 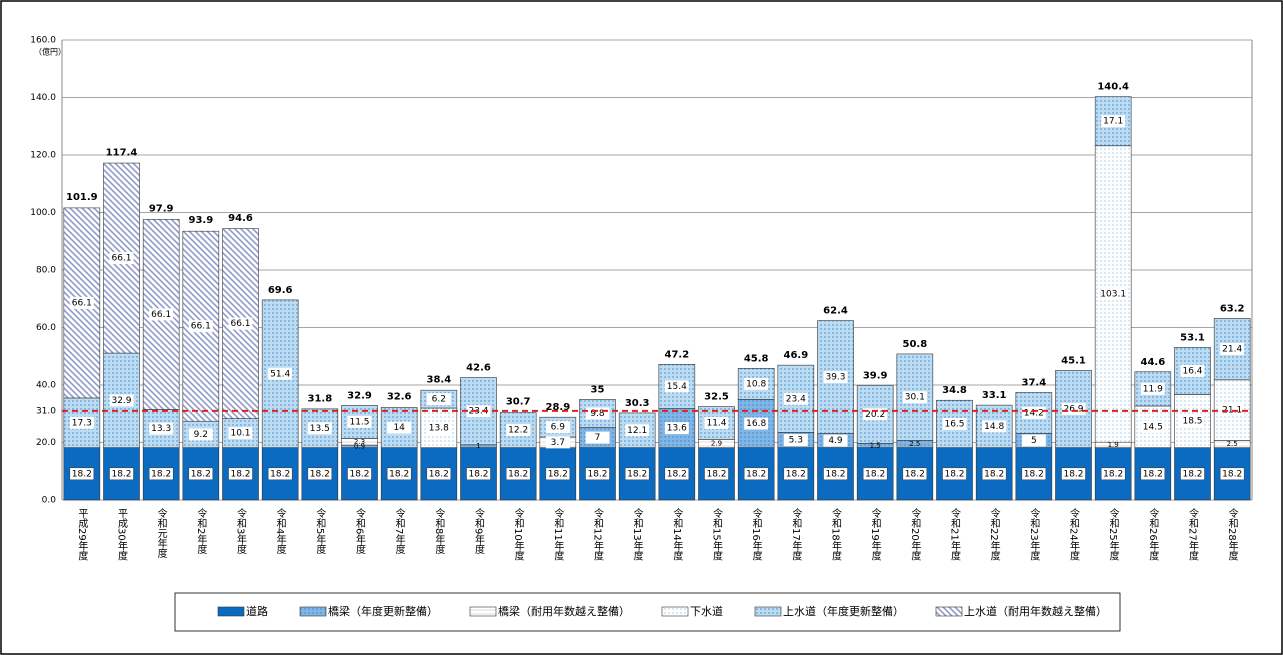 I want to click on x-tick-label: 令和24年度, so click(x=1074, y=534).